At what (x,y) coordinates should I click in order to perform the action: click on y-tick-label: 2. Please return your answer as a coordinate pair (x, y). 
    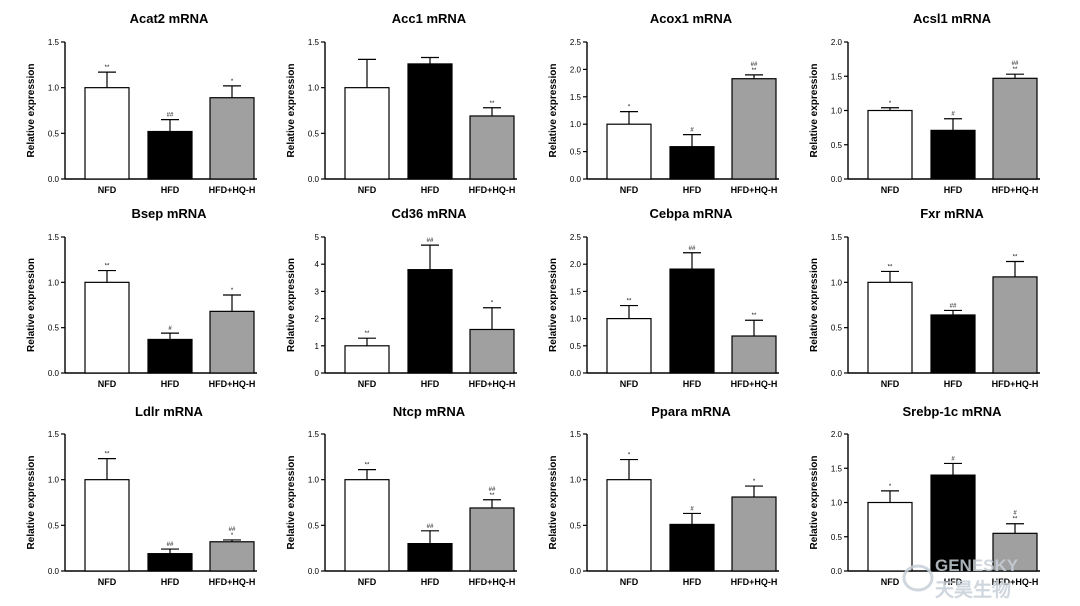
    Looking at the image, I should click on (317, 319).